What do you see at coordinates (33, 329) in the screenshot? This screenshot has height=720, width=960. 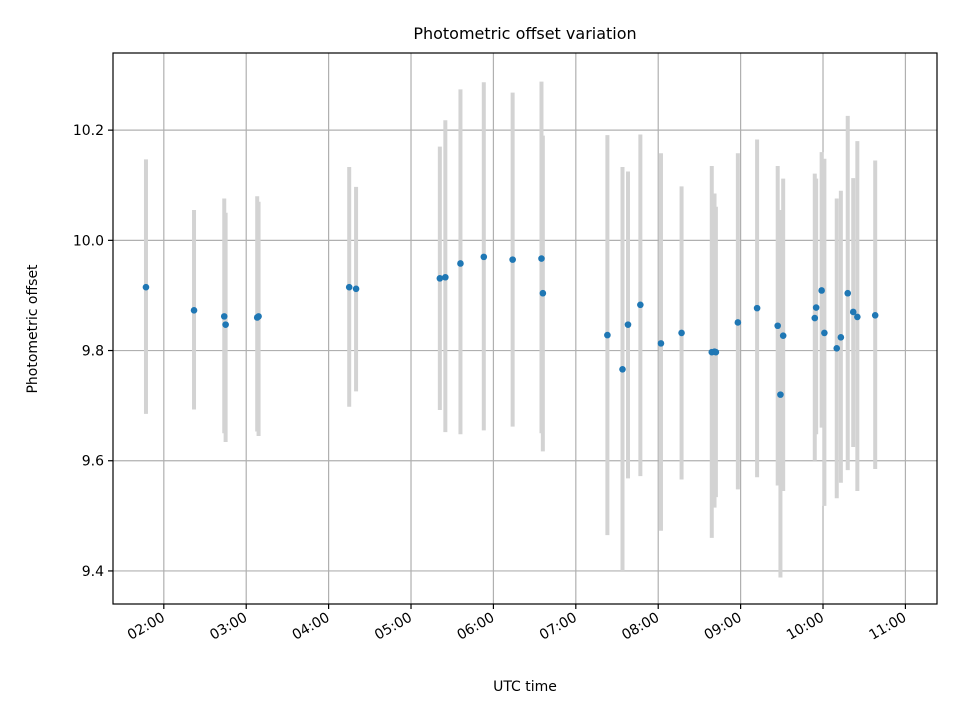 I see `y-axis-label: Photometric offset` at bounding box center [33, 329].